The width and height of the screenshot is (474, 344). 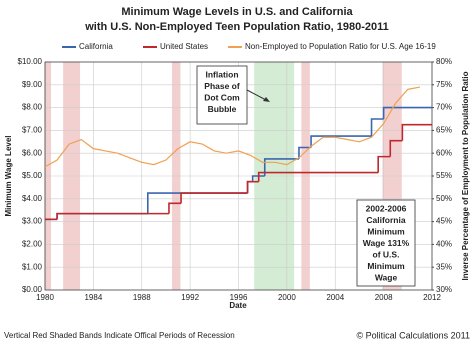 What do you see at coordinates (32, 289) in the screenshot?
I see `y-tick-label: $0.00` at bounding box center [32, 289].